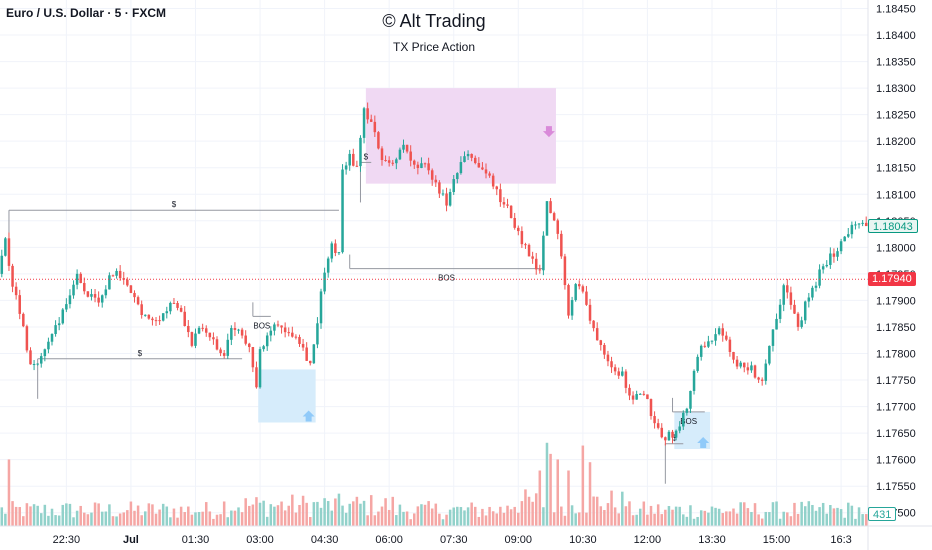 The width and height of the screenshot is (932, 550). What do you see at coordinates (896, 434) in the screenshot?
I see `price-tick-label: 1.17650` at bounding box center [896, 434].